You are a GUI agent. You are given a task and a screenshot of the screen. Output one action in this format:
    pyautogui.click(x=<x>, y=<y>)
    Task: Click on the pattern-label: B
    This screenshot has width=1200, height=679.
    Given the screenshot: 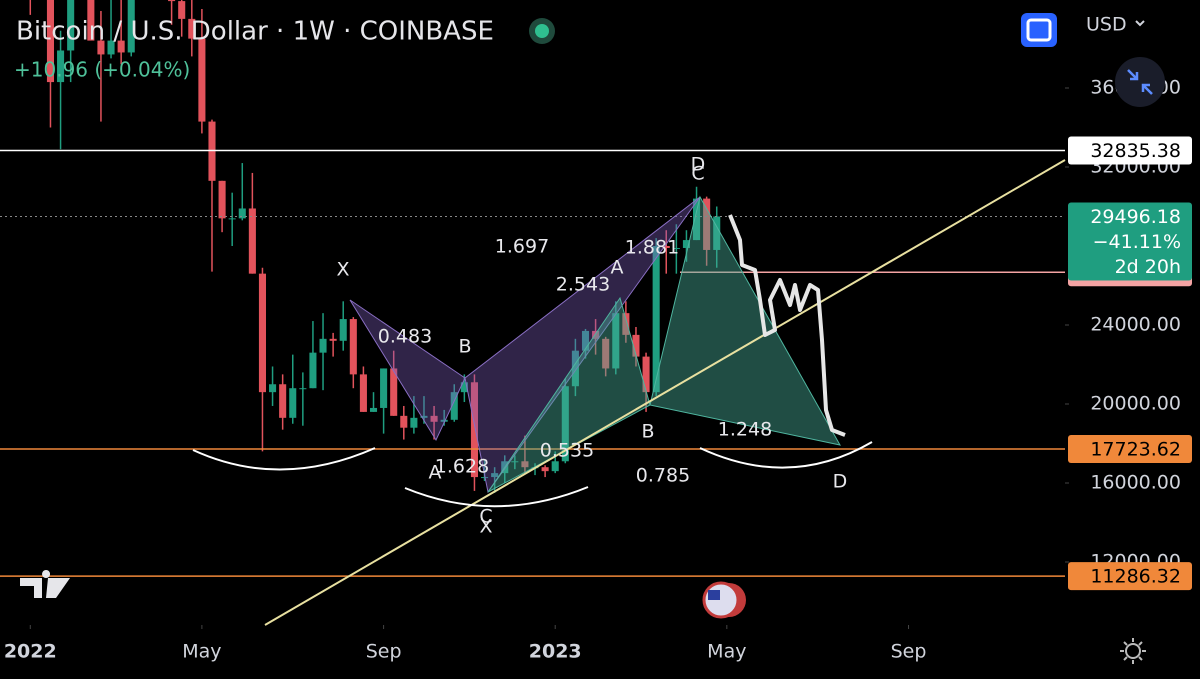 What is the action you would take?
    pyautogui.click(x=647, y=432)
    